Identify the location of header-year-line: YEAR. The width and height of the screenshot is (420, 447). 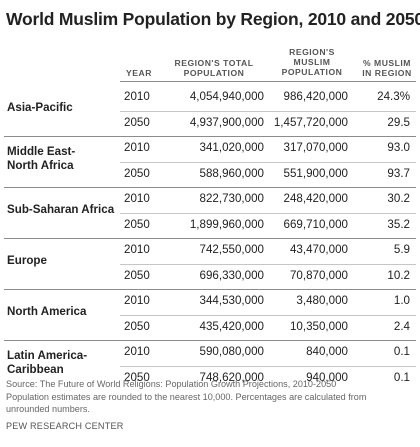
(139, 73).